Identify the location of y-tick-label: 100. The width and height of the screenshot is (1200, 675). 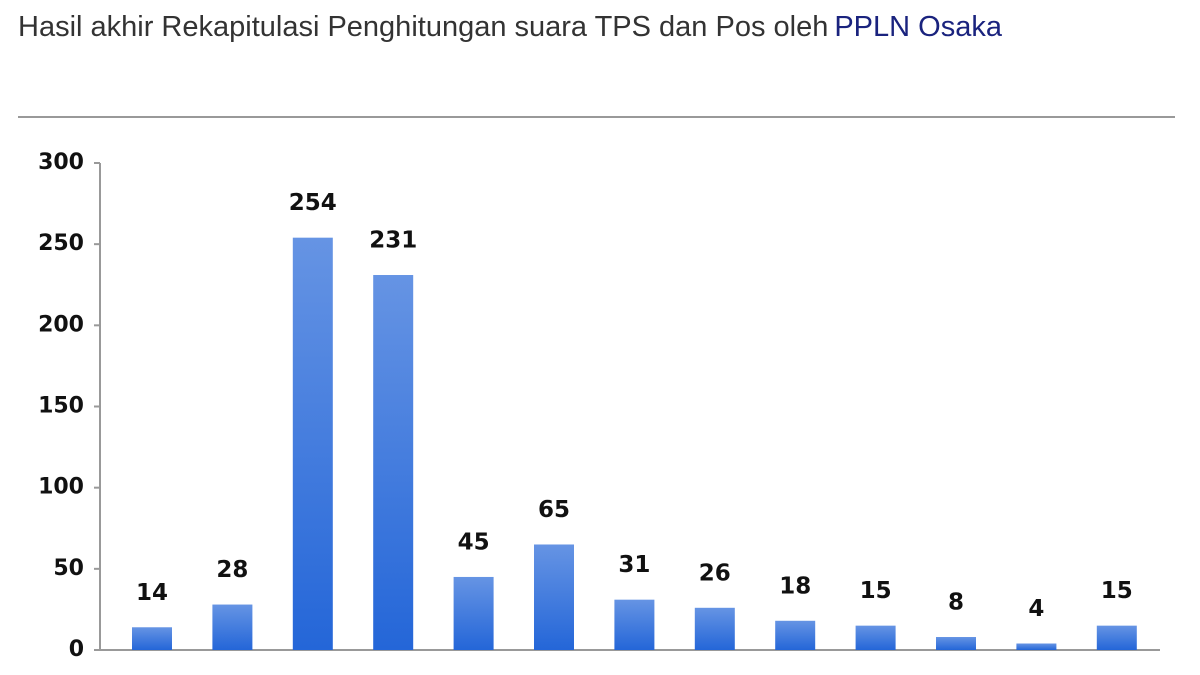
(61, 487).